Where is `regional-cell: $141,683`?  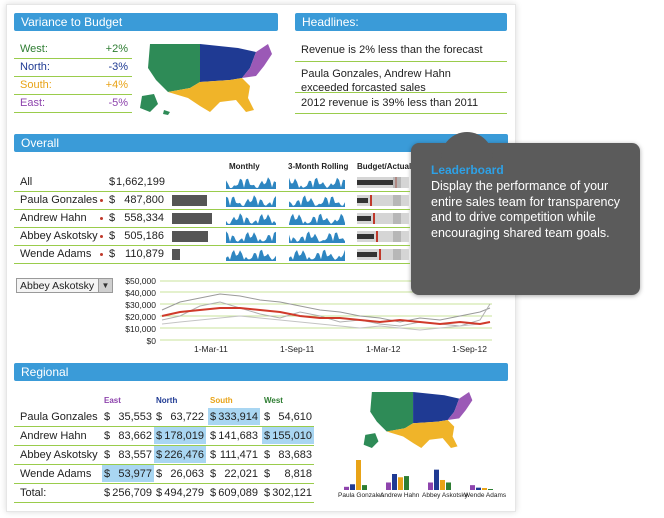 regional-cell: $141,683 is located at coordinates (234, 435).